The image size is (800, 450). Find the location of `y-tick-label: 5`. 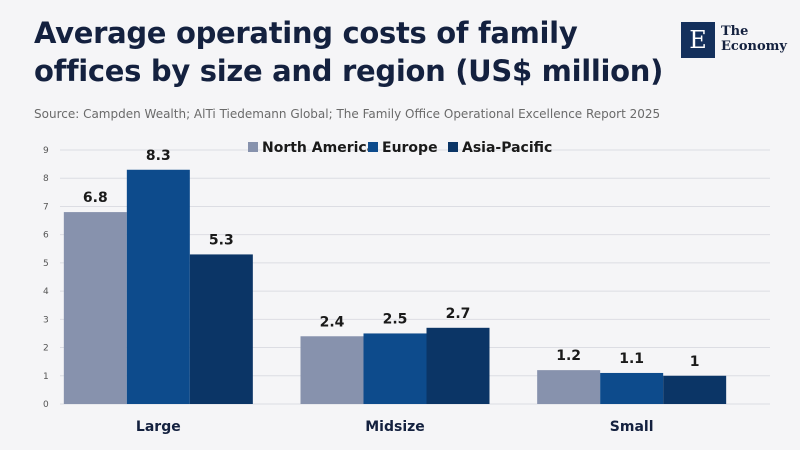

y-tick-label: 5 is located at coordinates (46, 264).